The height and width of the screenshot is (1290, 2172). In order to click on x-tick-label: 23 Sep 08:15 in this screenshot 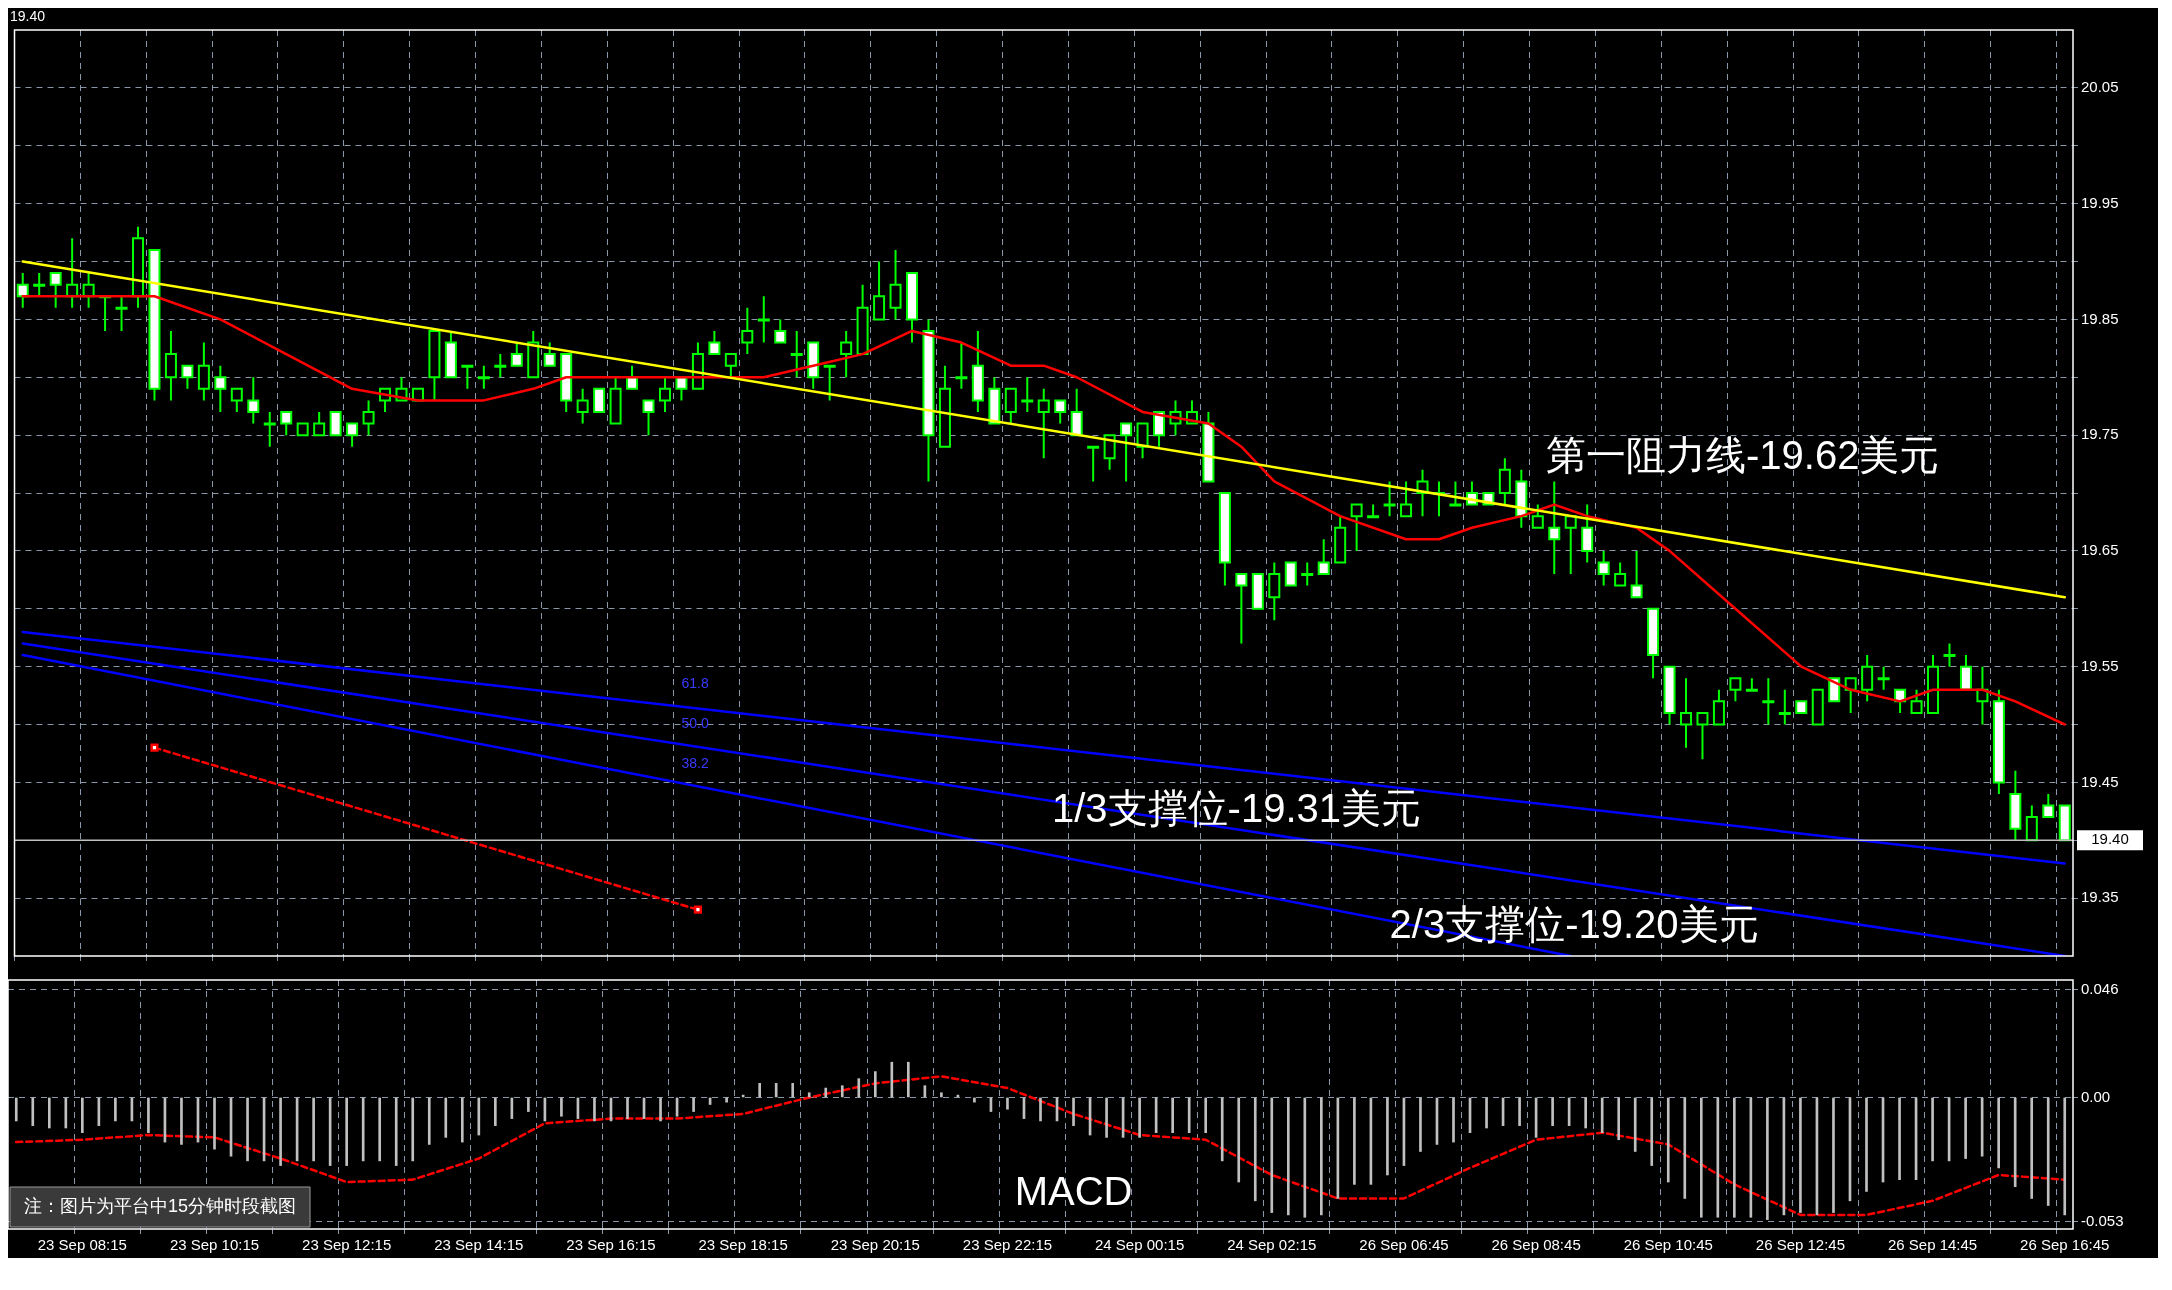, I will do `click(82, 1245)`.